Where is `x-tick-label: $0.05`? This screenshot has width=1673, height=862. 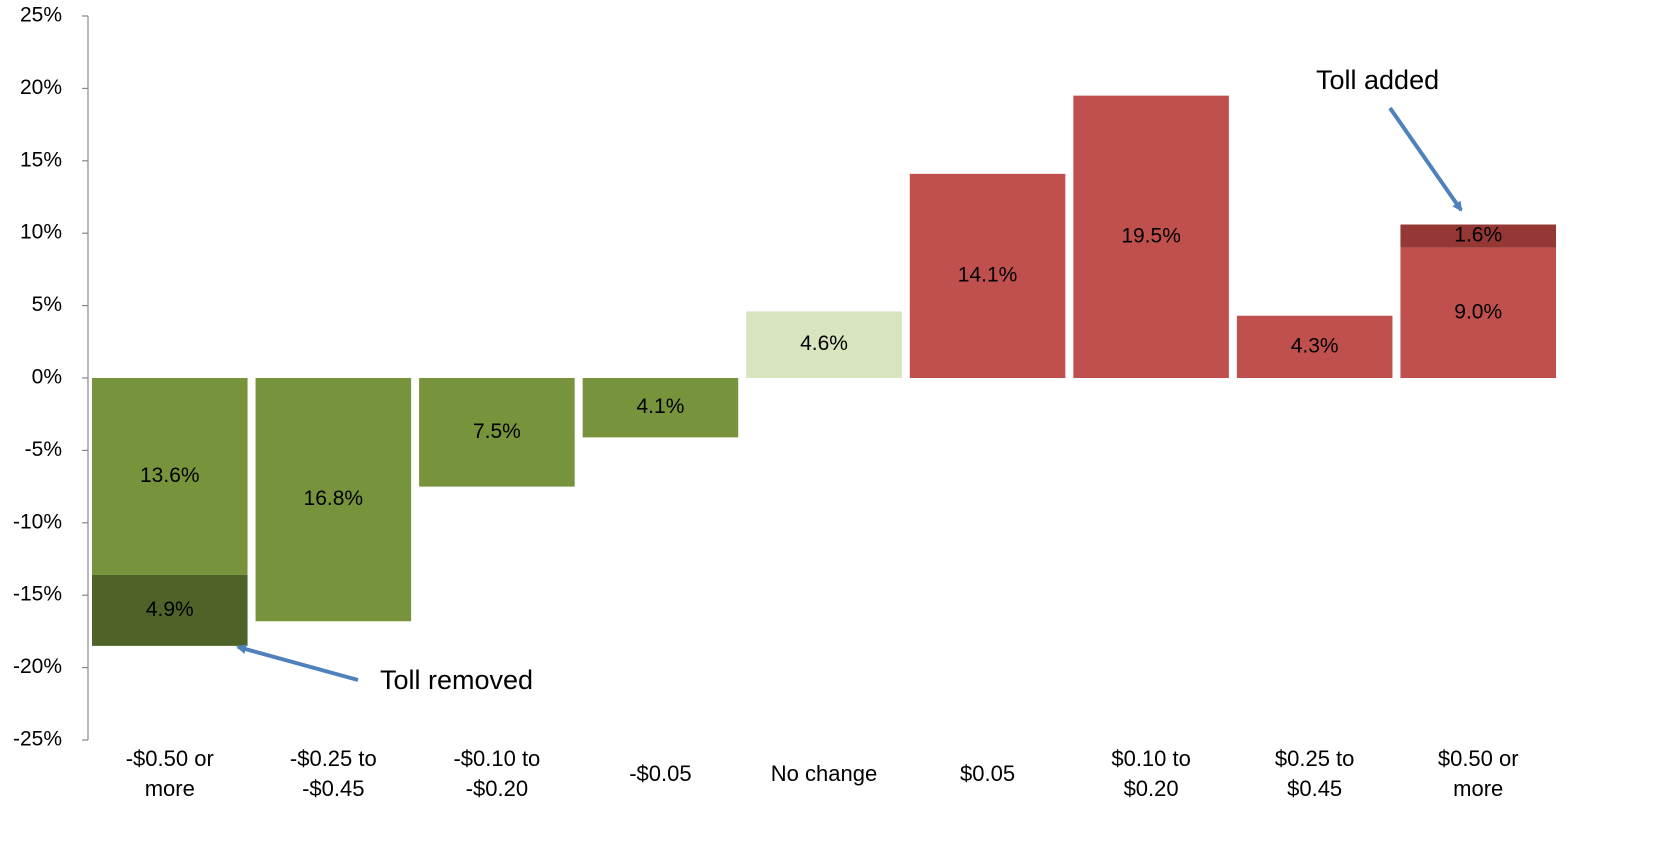 x-tick-label: $0.05 is located at coordinates (988, 773).